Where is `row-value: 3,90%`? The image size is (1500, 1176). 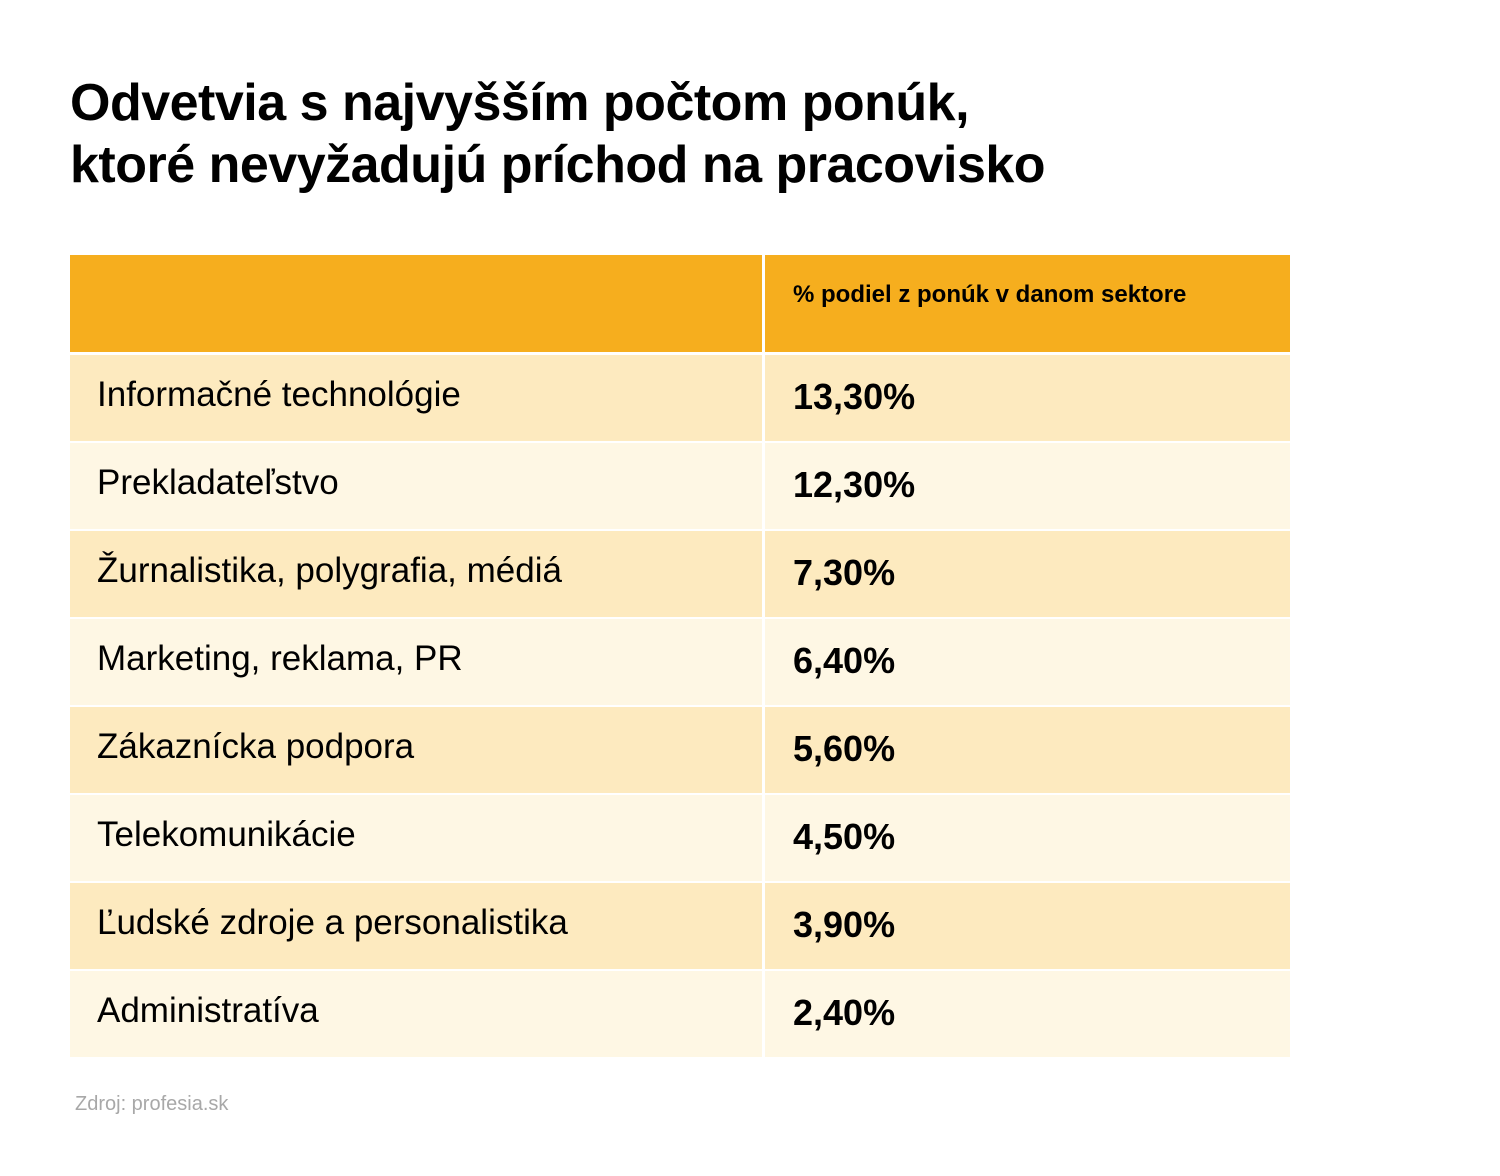
row-value: 3,90% is located at coordinates (844, 924).